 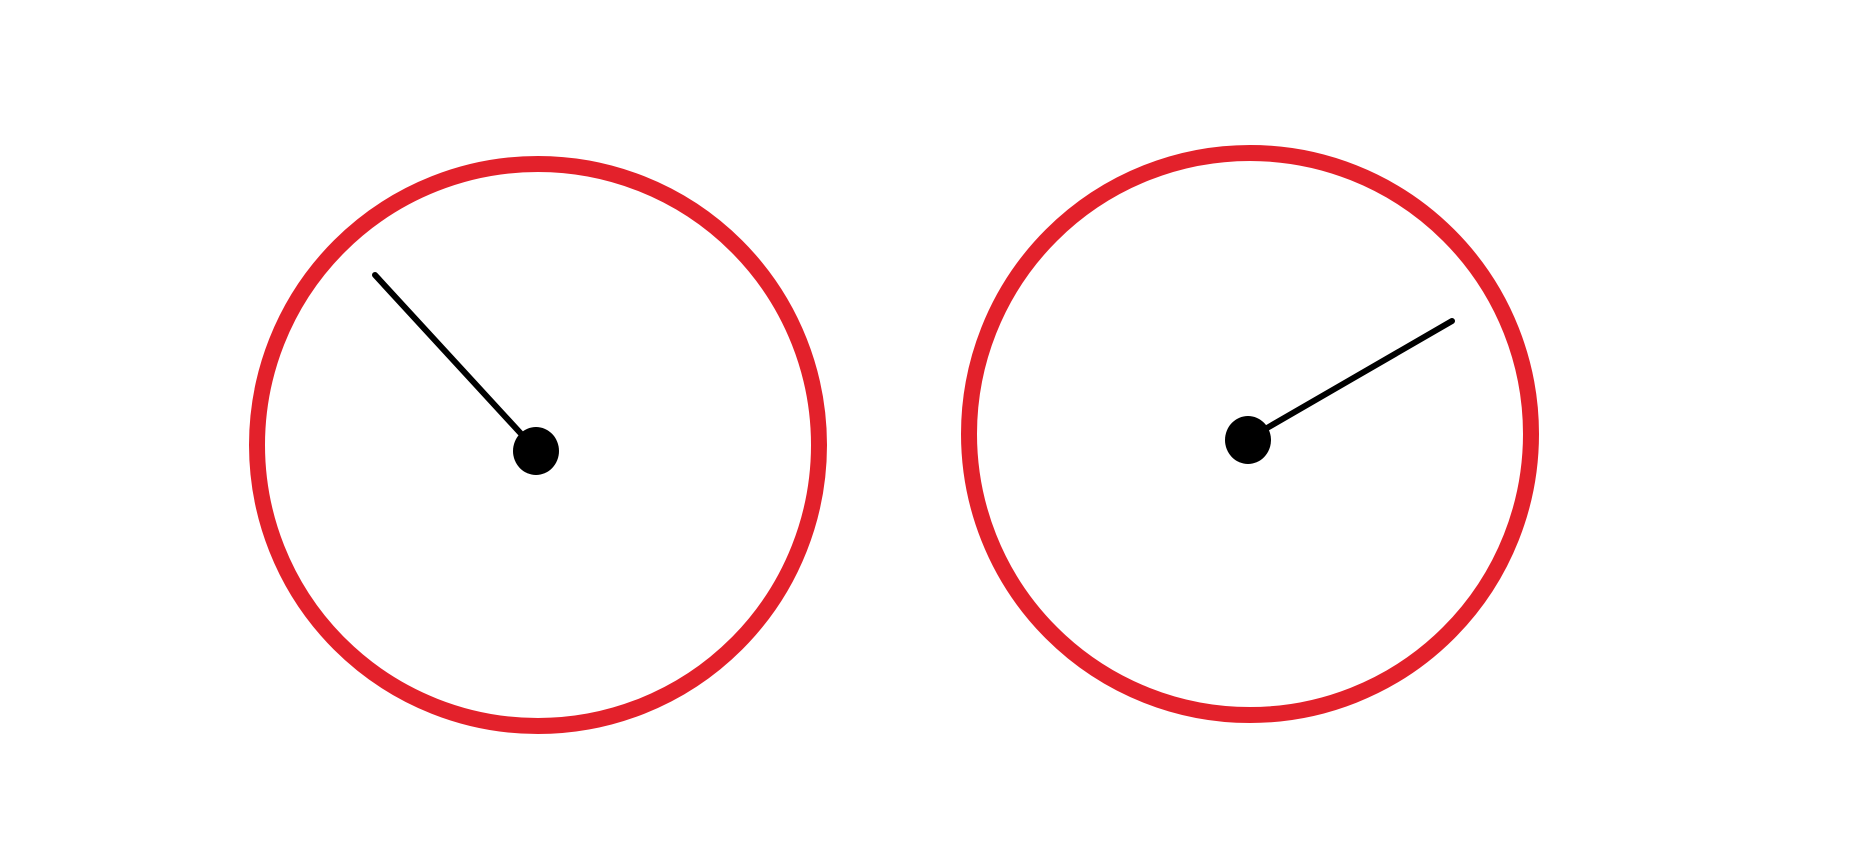 I want to click on right-dial-hand, so click(x=1350, y=380).